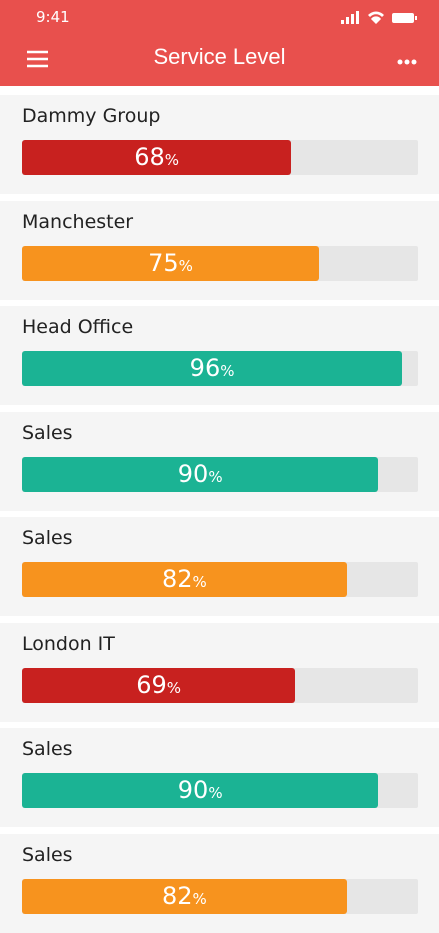  I want to click on header-title: Service Level, so click(219, 56).